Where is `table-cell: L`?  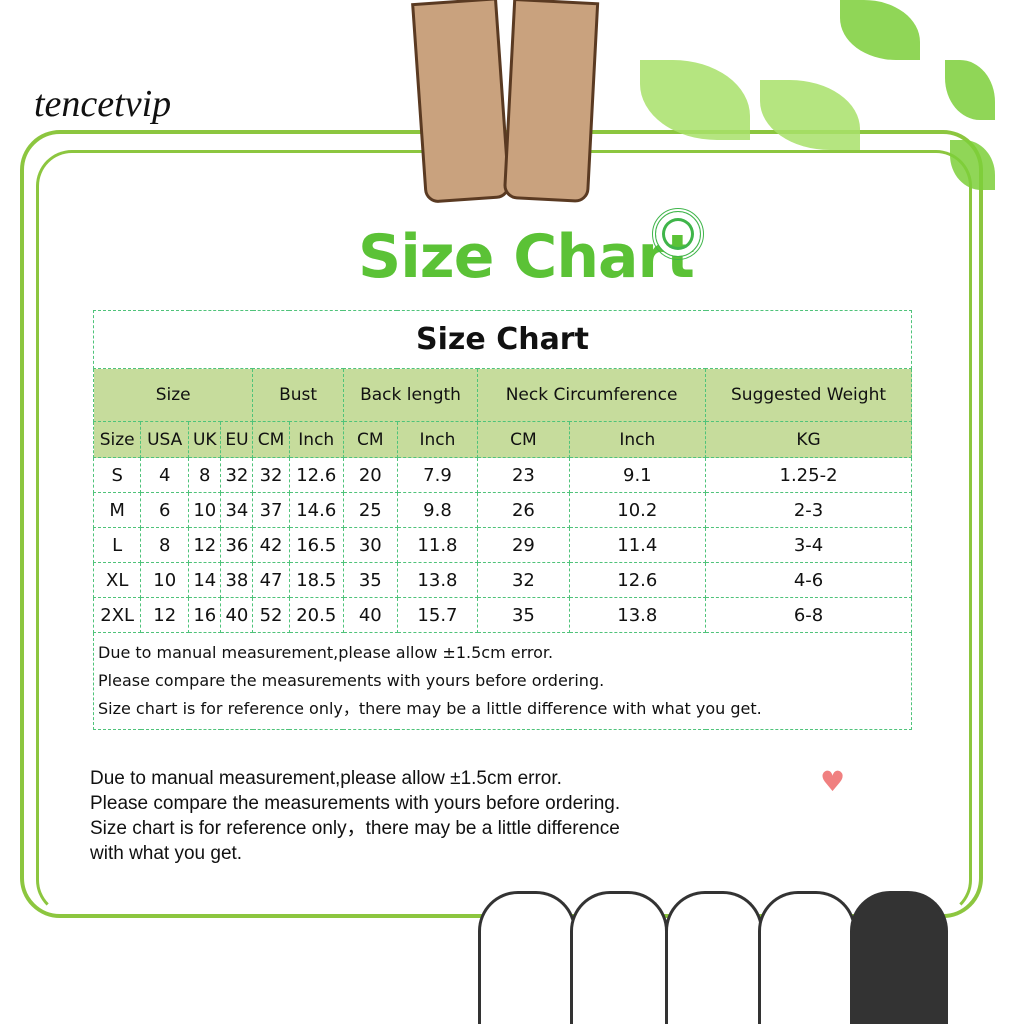
table-cell: L is located at coordinates (117, 545).